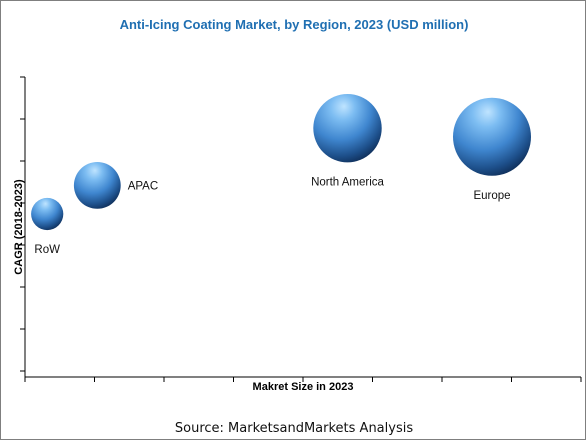 The width and height of the screenshot is (586, 440). Describe the element at coordinates (303, 379) in the screenshot. I see `x-axis-ticks` at that location.